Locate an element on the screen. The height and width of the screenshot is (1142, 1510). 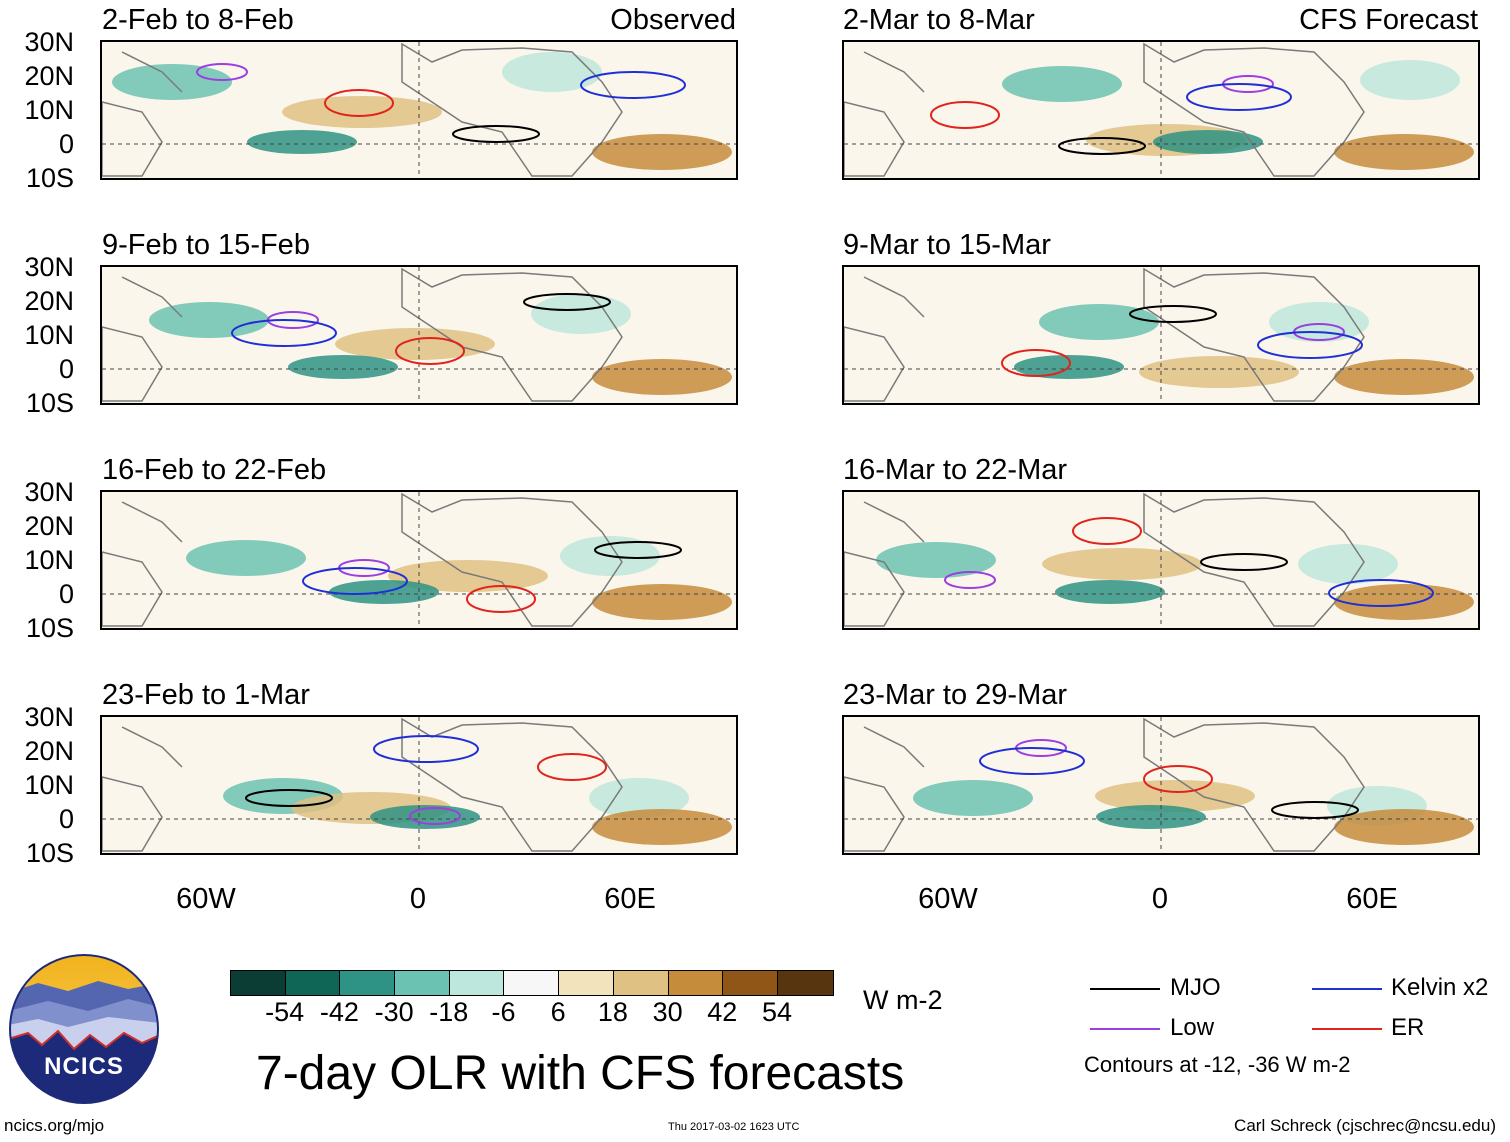
footer-url: ncics.org/mjo is located at coordinates (54, 1125).